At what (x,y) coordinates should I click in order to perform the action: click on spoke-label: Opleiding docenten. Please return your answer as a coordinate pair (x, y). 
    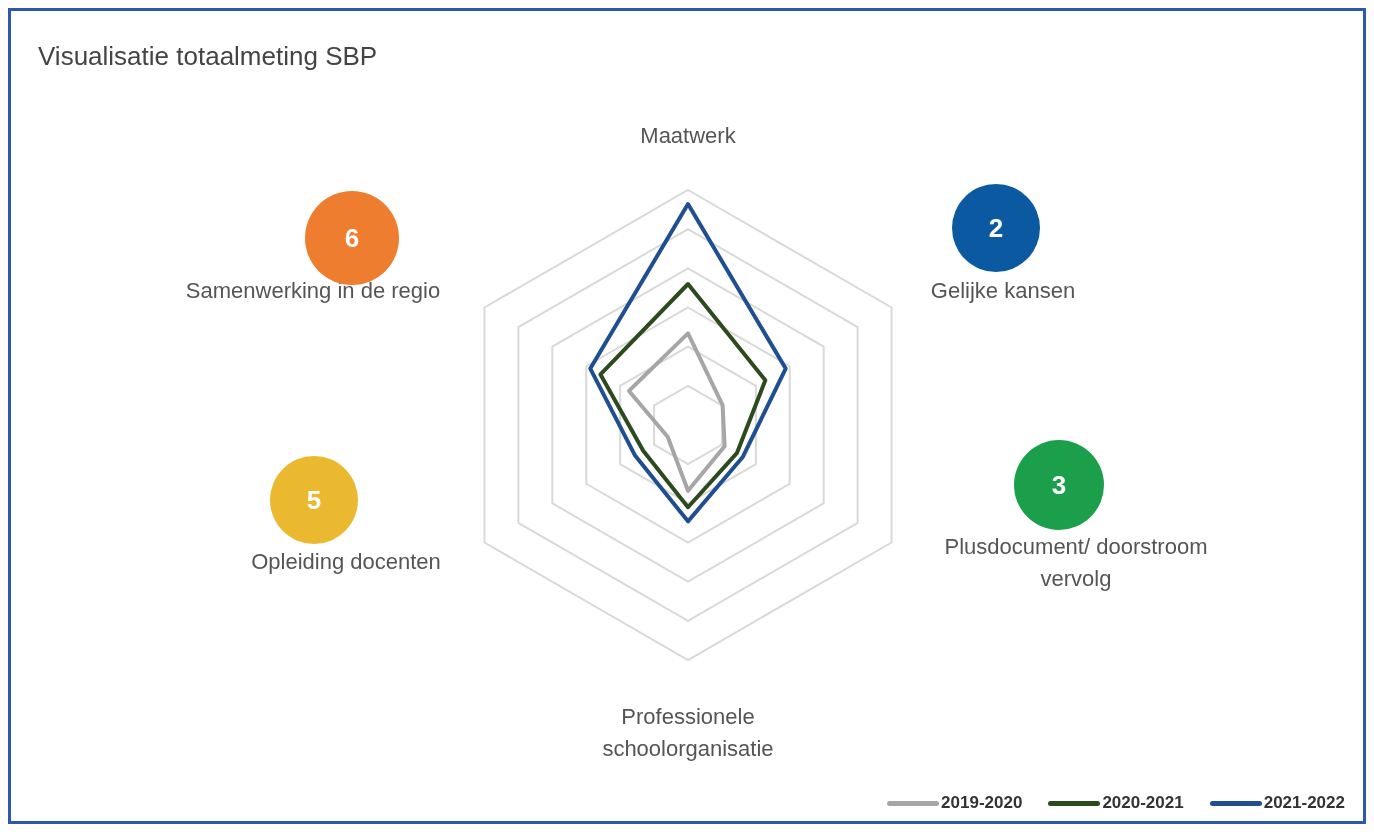
    Looking at the image, I should click on (346, 561).